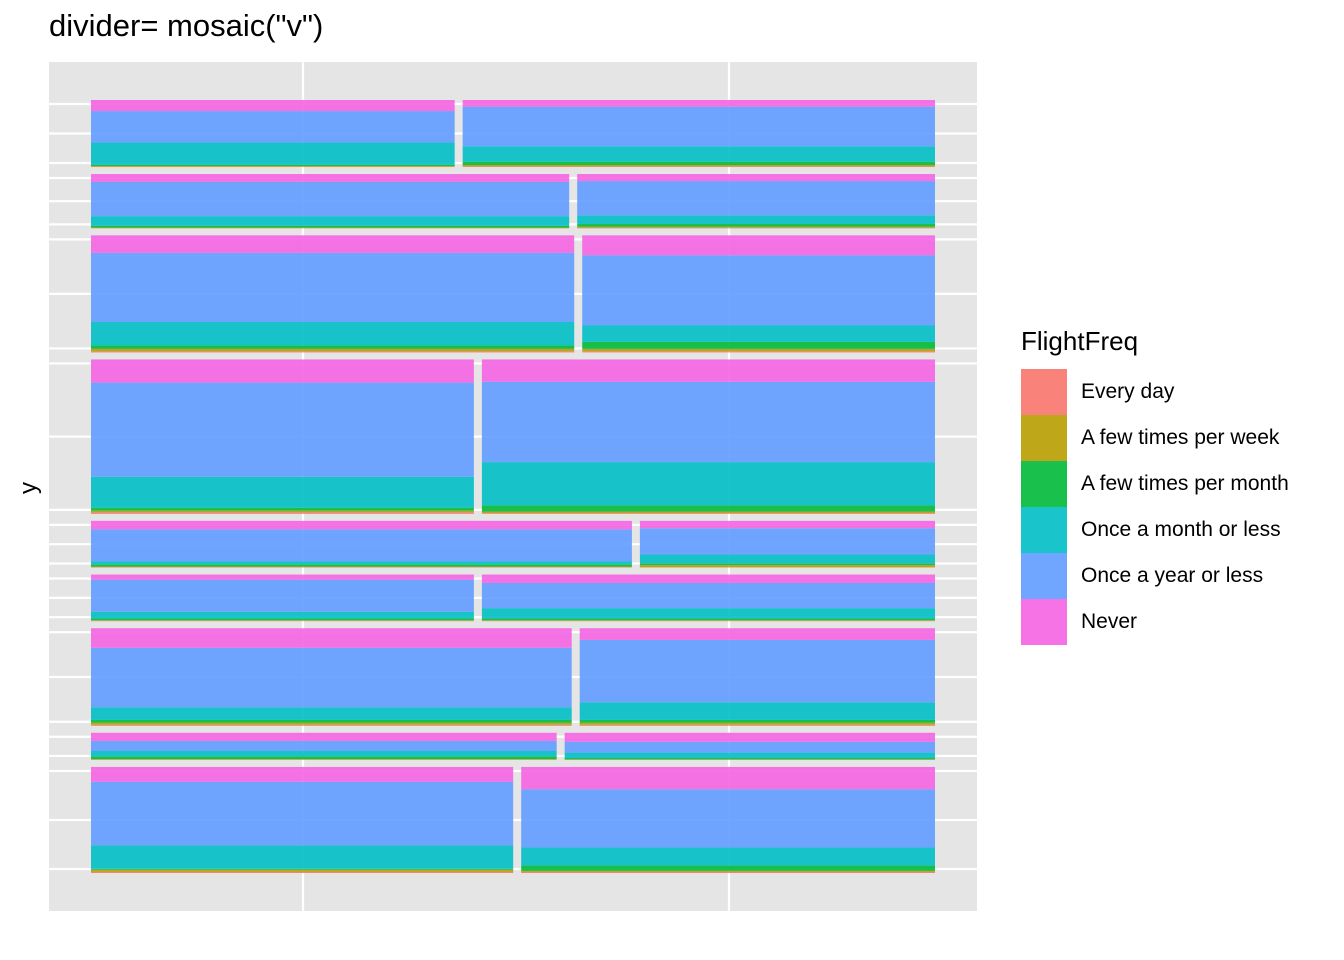  I want to click on legend-item: Every day, so click(1155, 392).